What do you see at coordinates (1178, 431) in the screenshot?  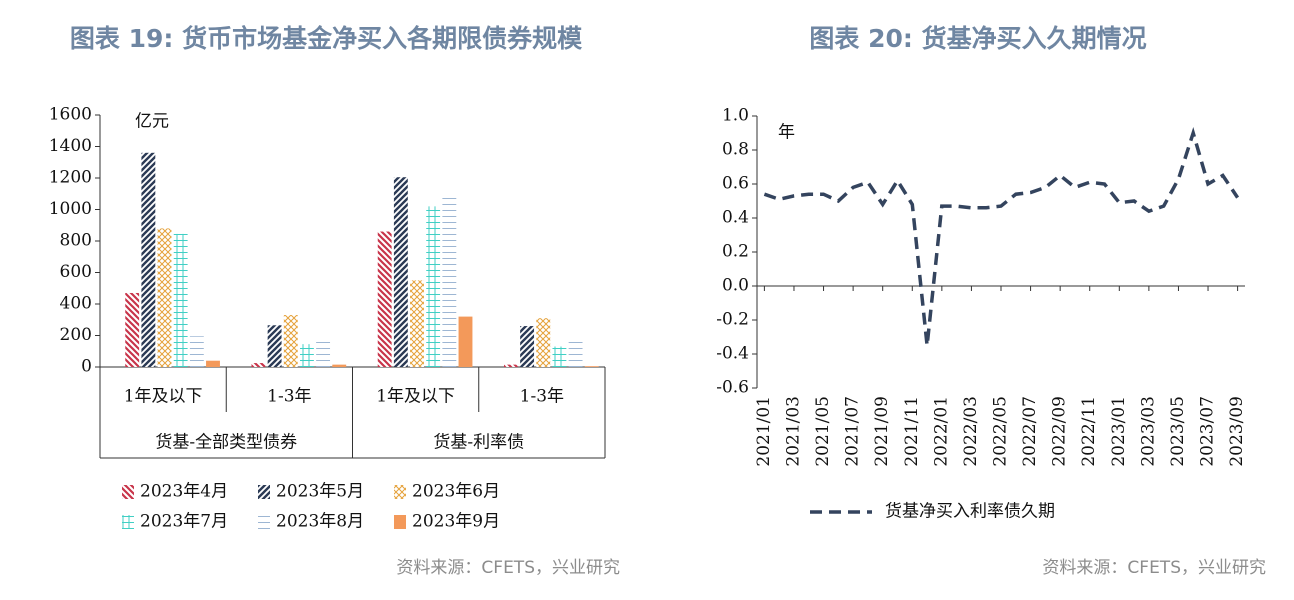 I see `x-tick-label: 2023/05` at bounding box center [1178, 431].